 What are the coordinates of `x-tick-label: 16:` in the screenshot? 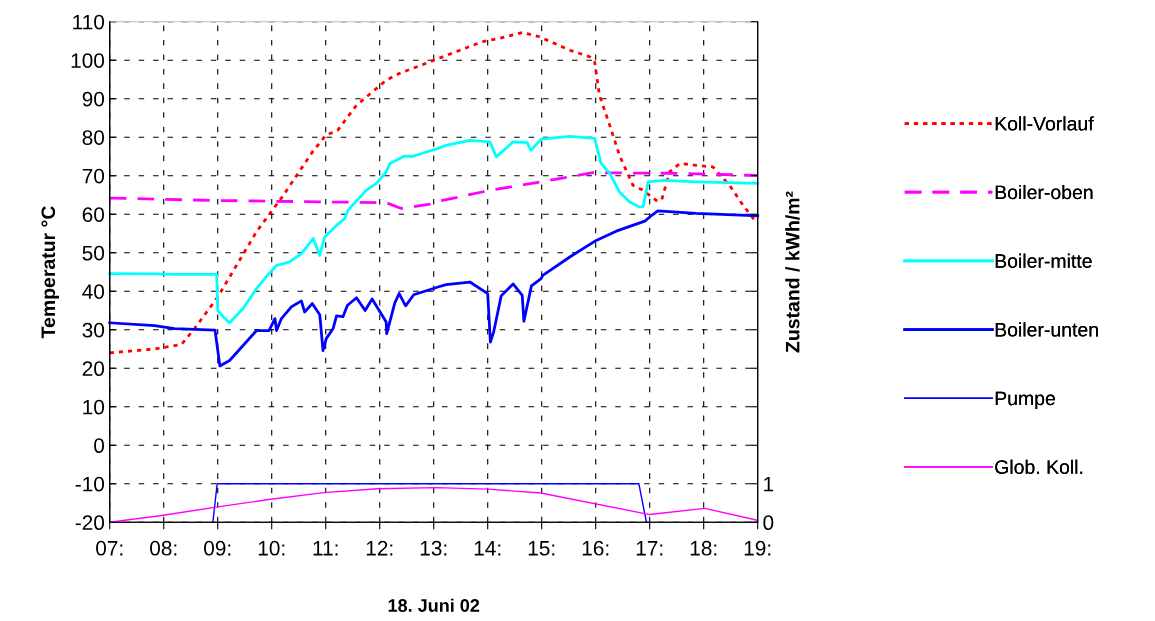 It's located at (595, 548).